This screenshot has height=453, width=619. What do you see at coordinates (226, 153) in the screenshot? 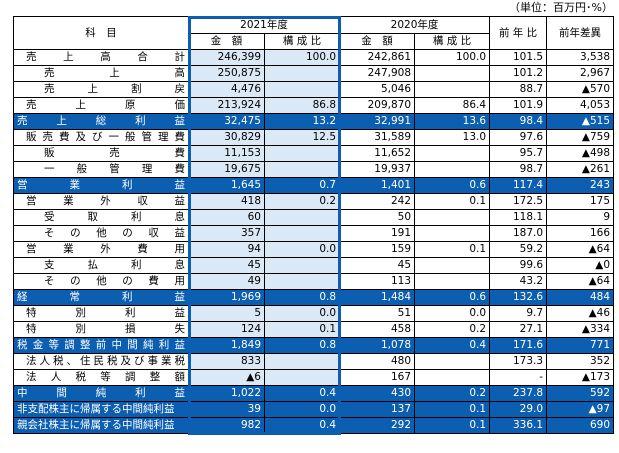
I see `current-amount-cell: 11,153` at bounding box center [226, 153].